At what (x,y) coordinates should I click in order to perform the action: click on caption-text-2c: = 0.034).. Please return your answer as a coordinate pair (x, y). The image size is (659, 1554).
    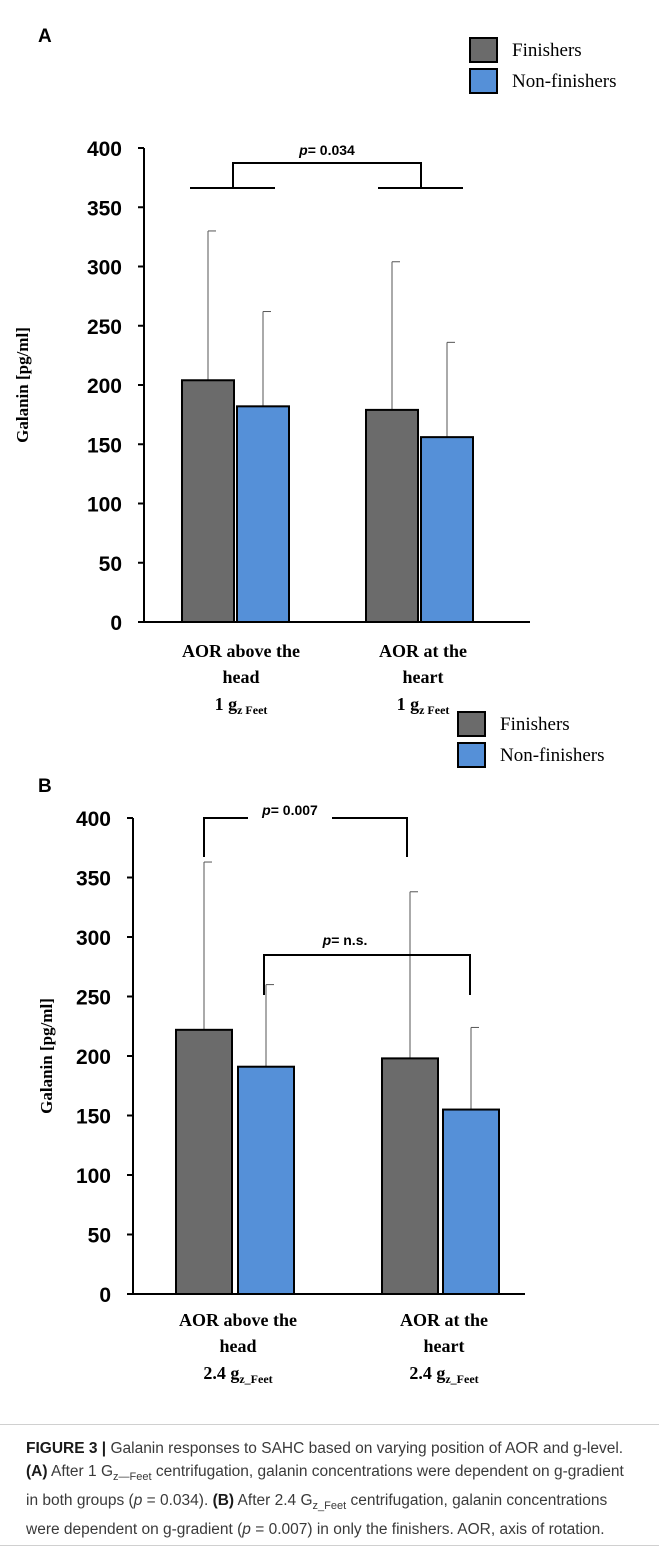
    Looking at the image, I should click on (177, 1501).